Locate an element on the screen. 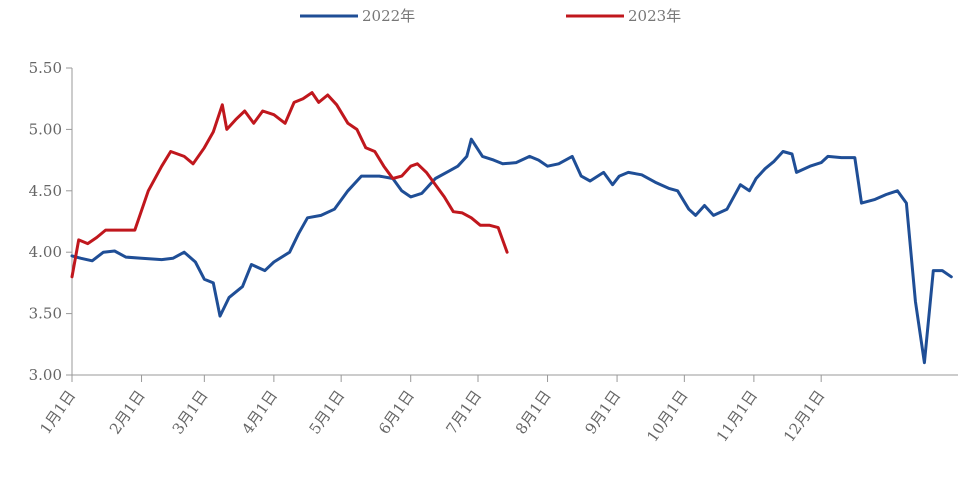 Image resolution: width=958 pixels, height=488 pixels. x-tick-label: 6月1日 is located at coordinates (396, 412).